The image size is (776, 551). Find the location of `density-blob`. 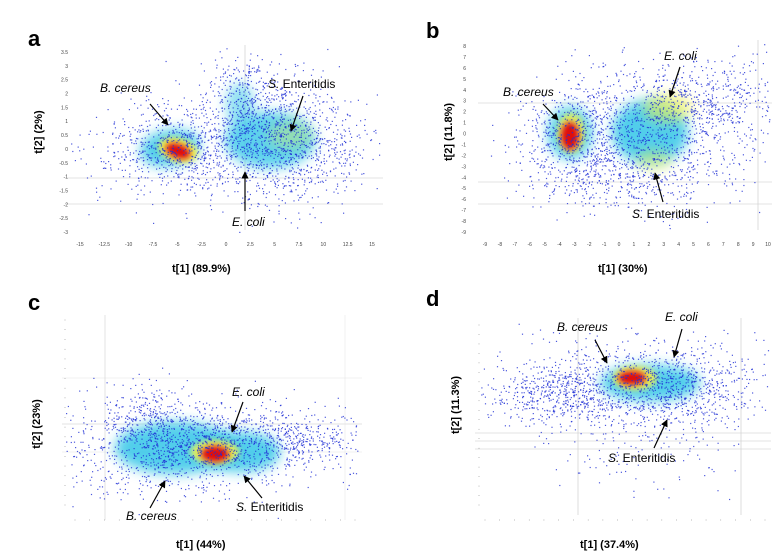

density-blob is located at coordinates (570, 136).